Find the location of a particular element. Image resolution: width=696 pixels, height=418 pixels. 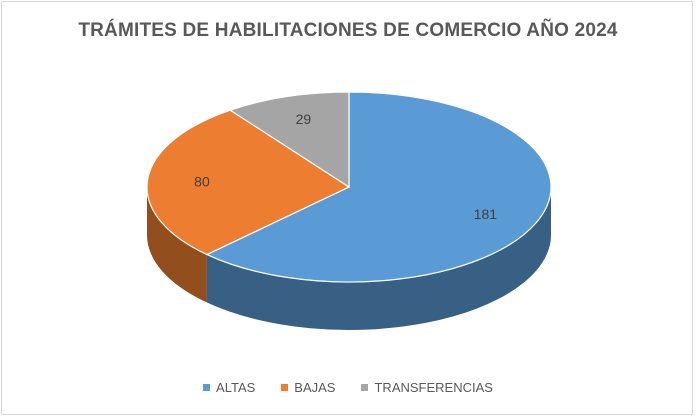

legend-item-altas: ALTAS is located at coordinates (229, 387).